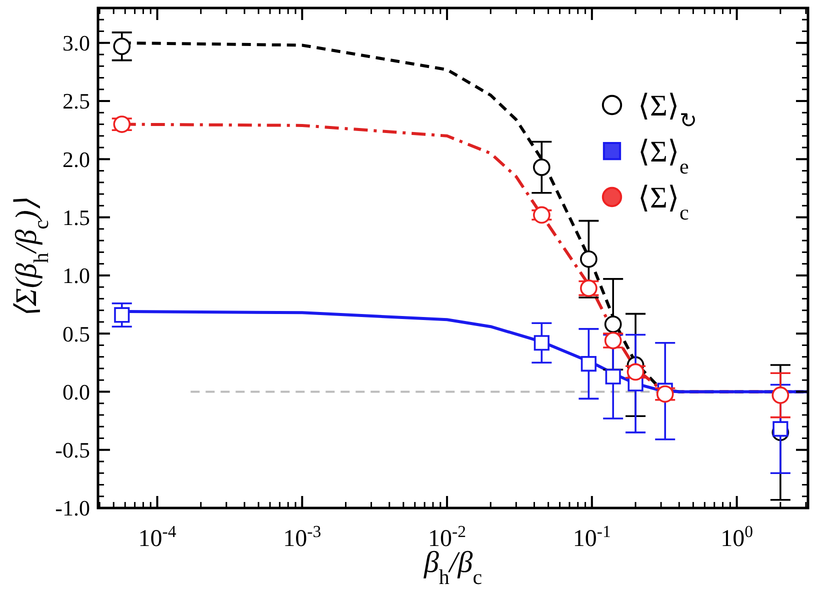  I want to click on y-tick-label: 3.0, so click(76, 43).